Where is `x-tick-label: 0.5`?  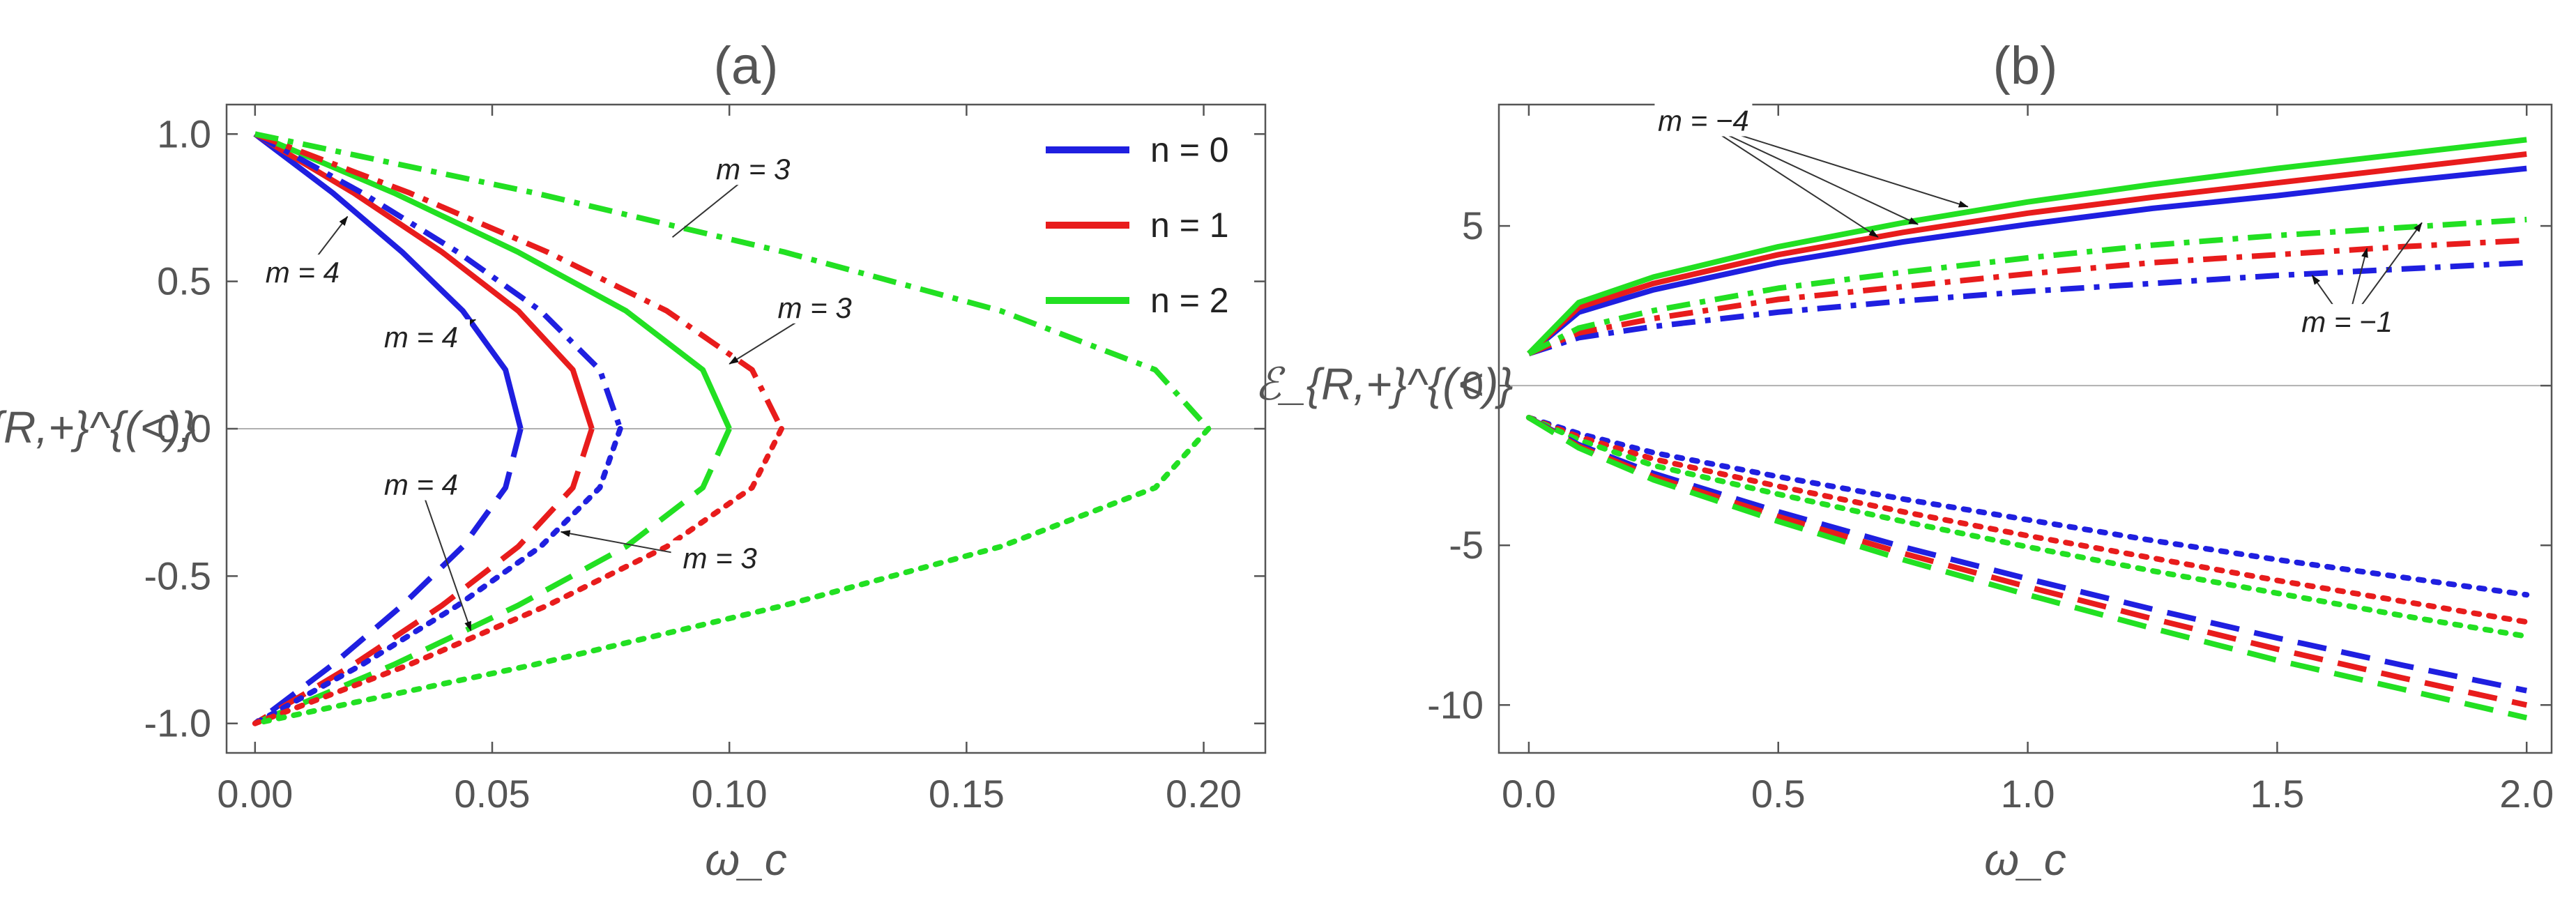 x-tick-label: 0.5 is located at coordinates (1778, 794).